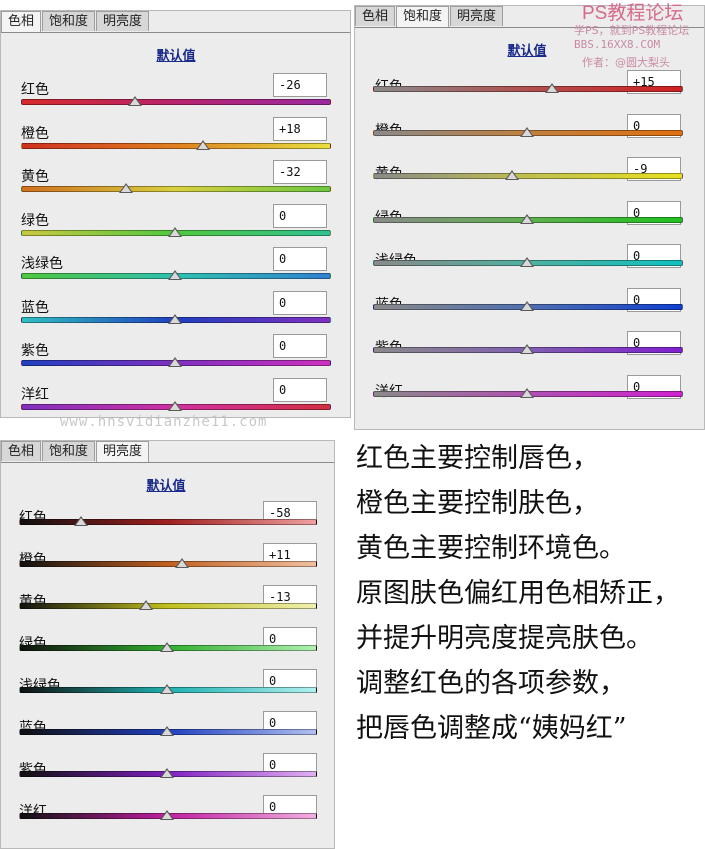 The height and width of the screenshot is (849, 705). Describe the element at coordinates (35, 133) in the screenshot. I see `slider-label: 橙色` at that location.